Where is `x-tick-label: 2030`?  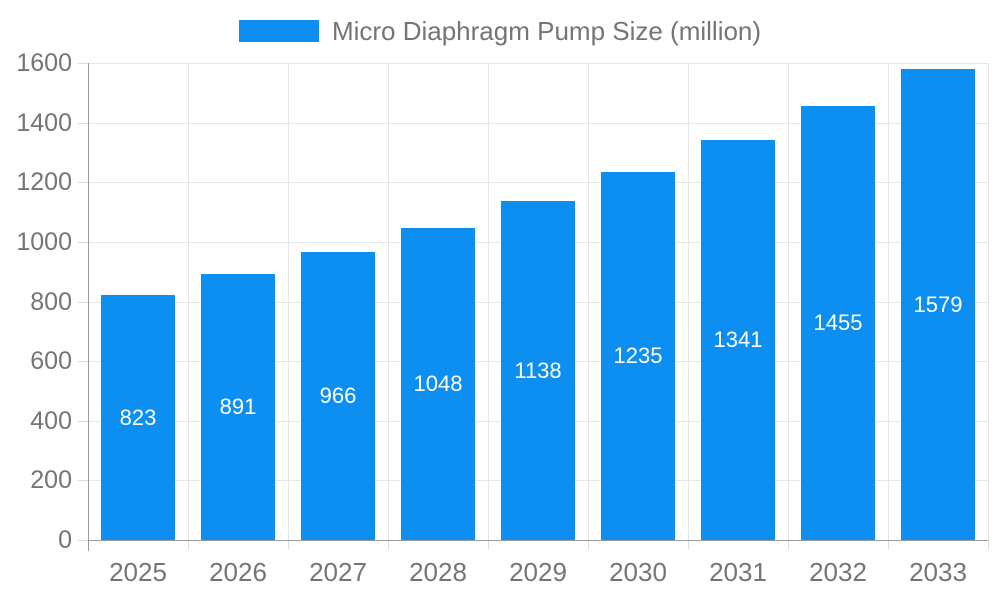
x-tick-label: 2030 is located at coordinates (638, 572).